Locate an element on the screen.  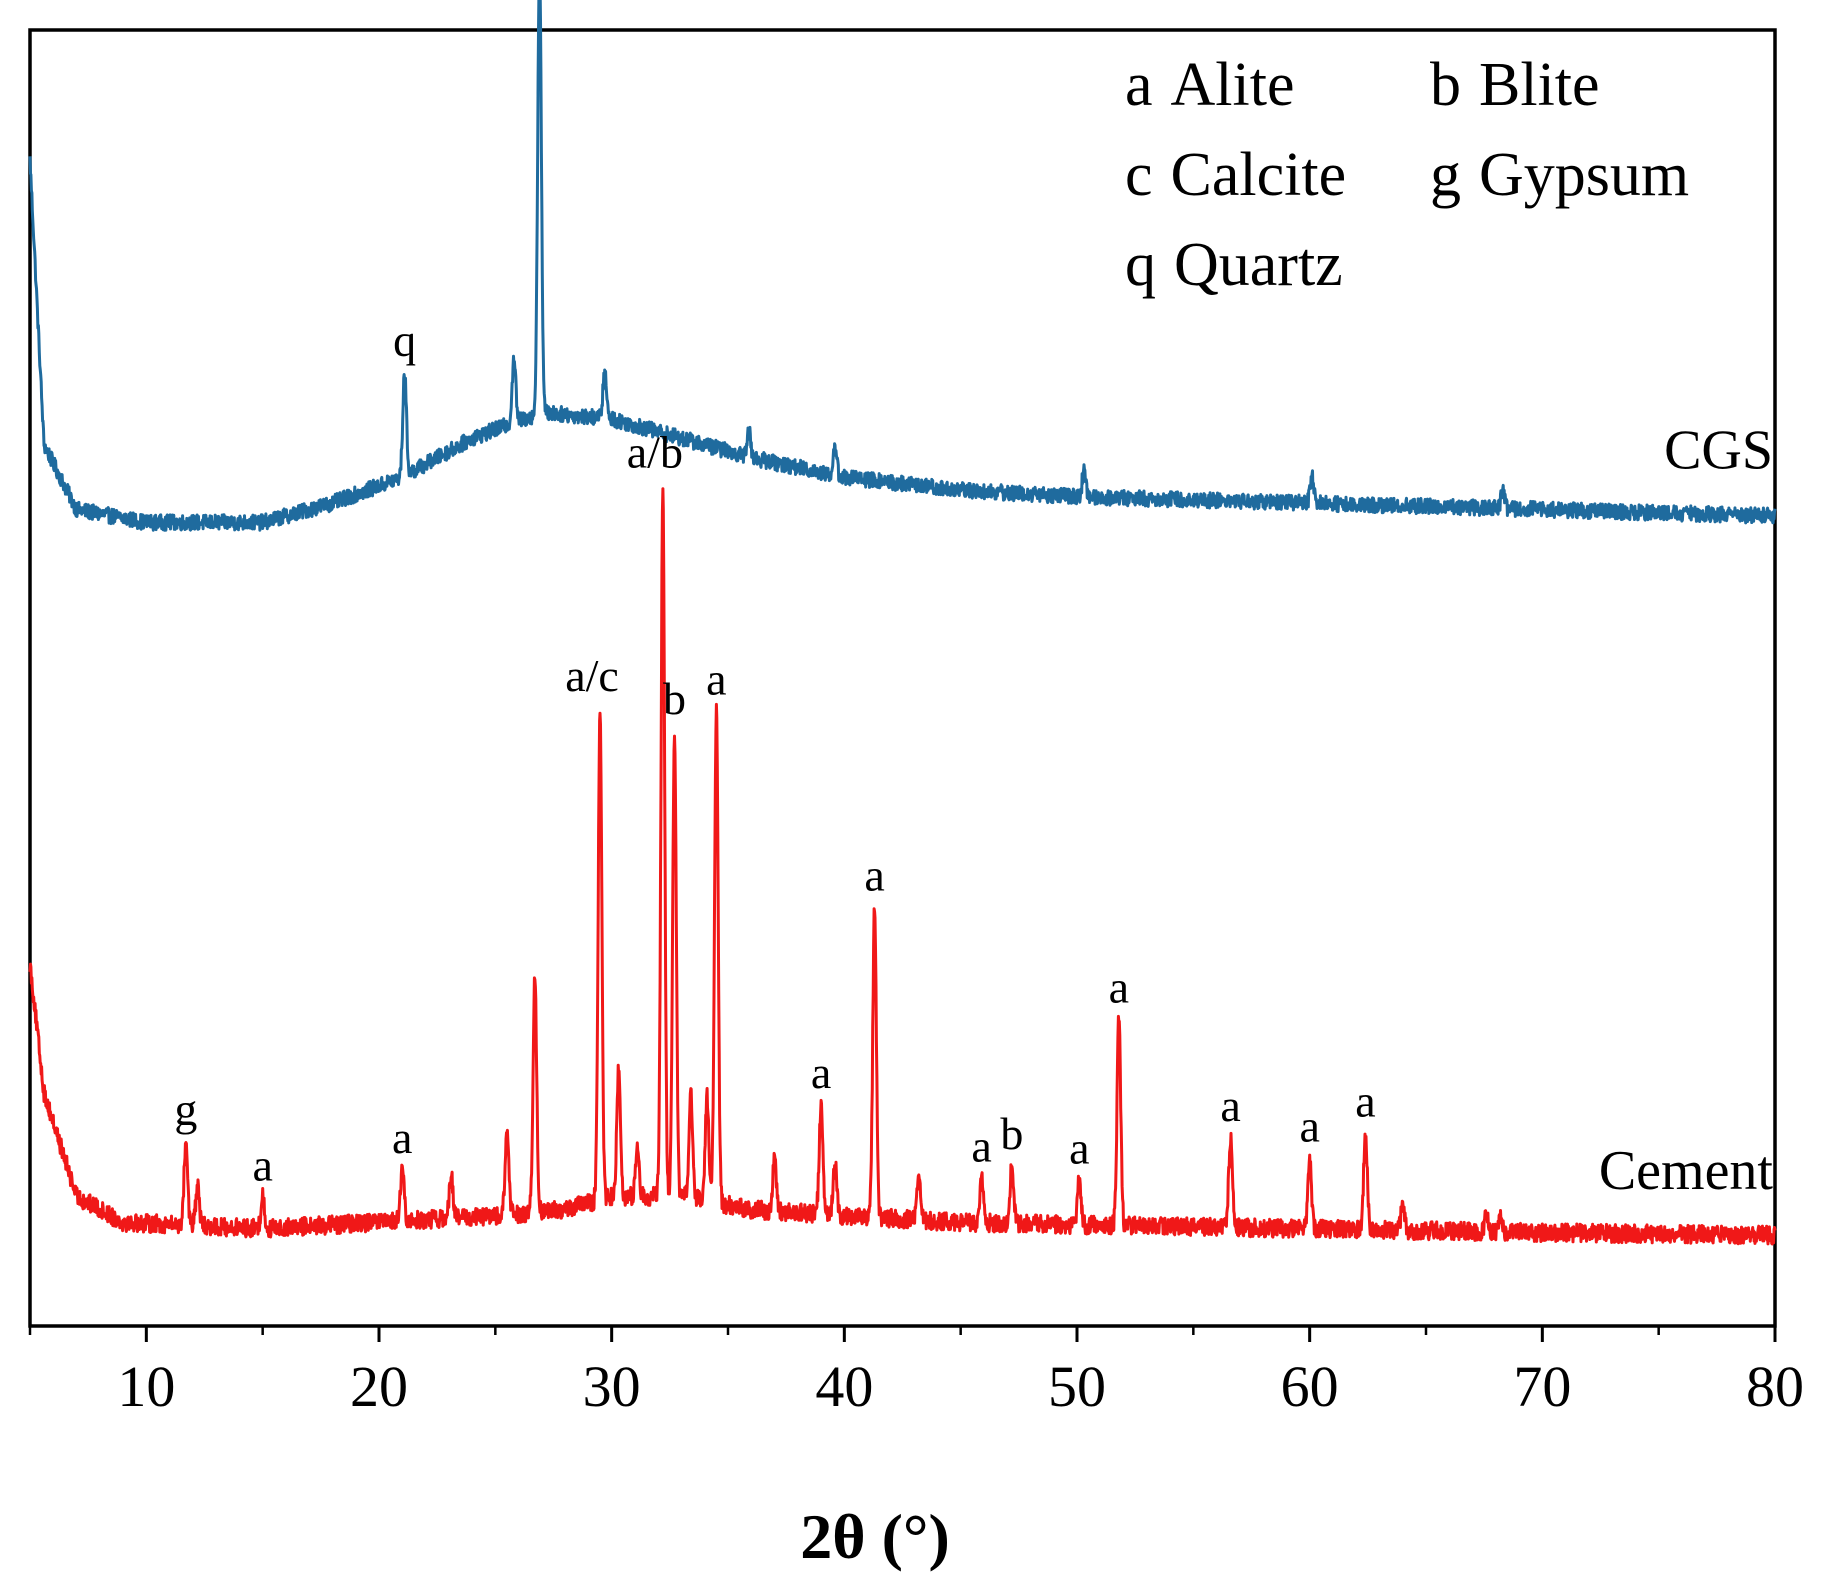
x-axis-ticks: 10 20 30 40 50 60 70 80 is located at coordinates (916, 1372).